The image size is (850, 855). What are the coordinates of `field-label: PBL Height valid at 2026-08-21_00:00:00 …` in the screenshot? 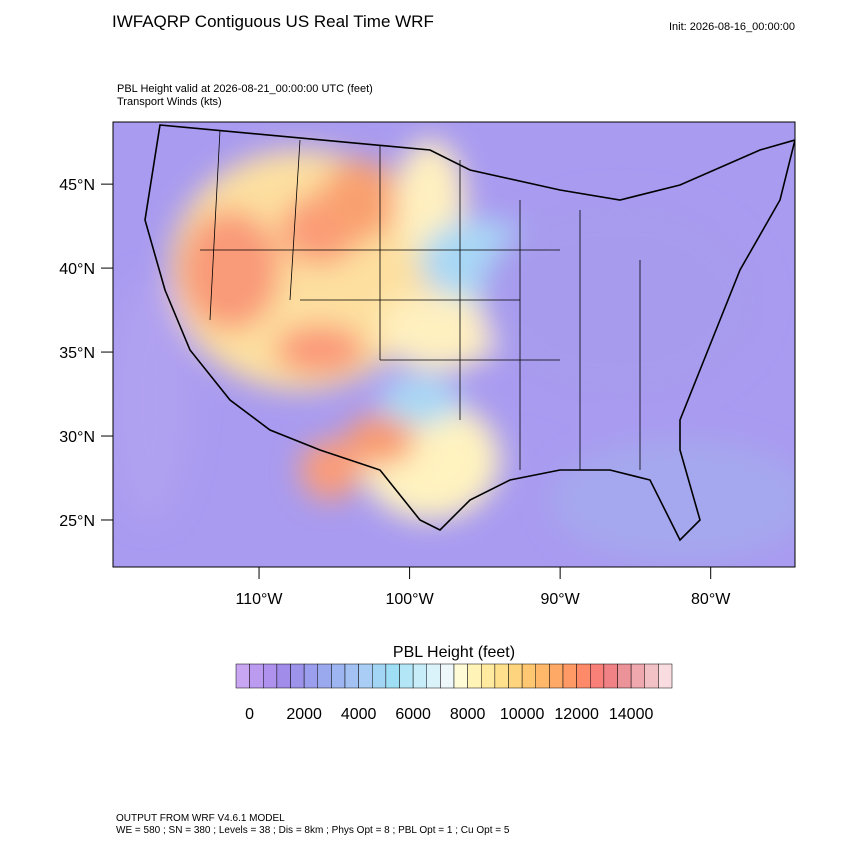 It's located at (245, 89).